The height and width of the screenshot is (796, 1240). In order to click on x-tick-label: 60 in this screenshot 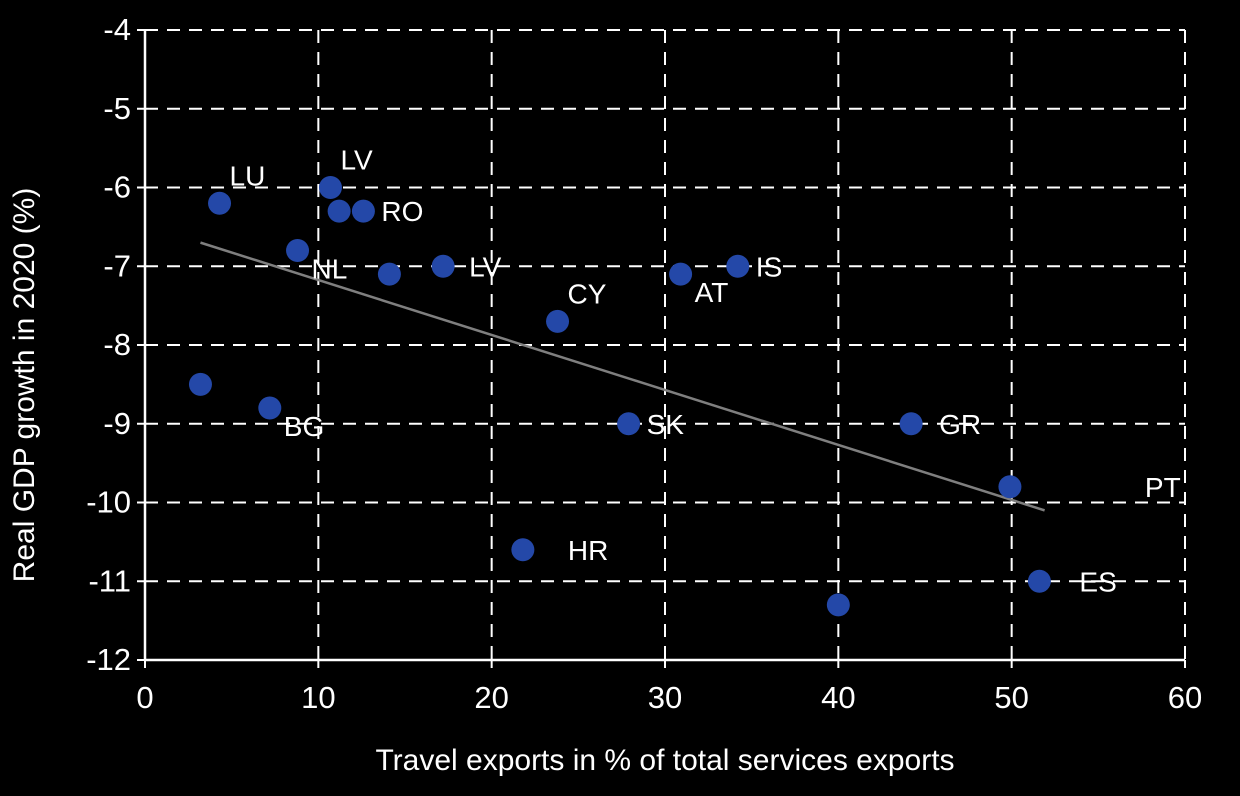, I will do `click(1185, 697)`.